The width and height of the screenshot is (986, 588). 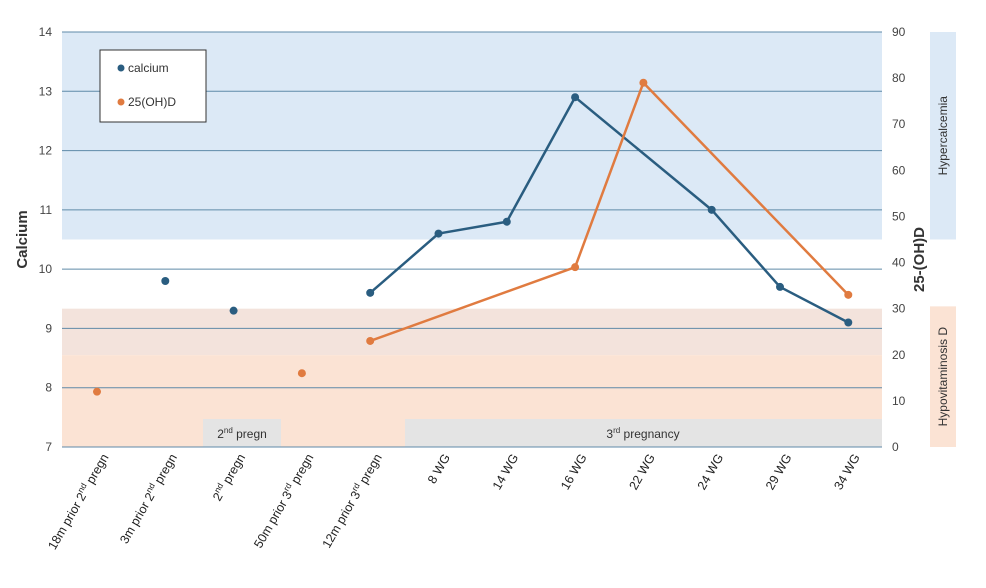 What do you see at coordinates (152, 102) in the screenshot?
I see `legend-entry: 25(OH)D` at bounding box center [152, 102].